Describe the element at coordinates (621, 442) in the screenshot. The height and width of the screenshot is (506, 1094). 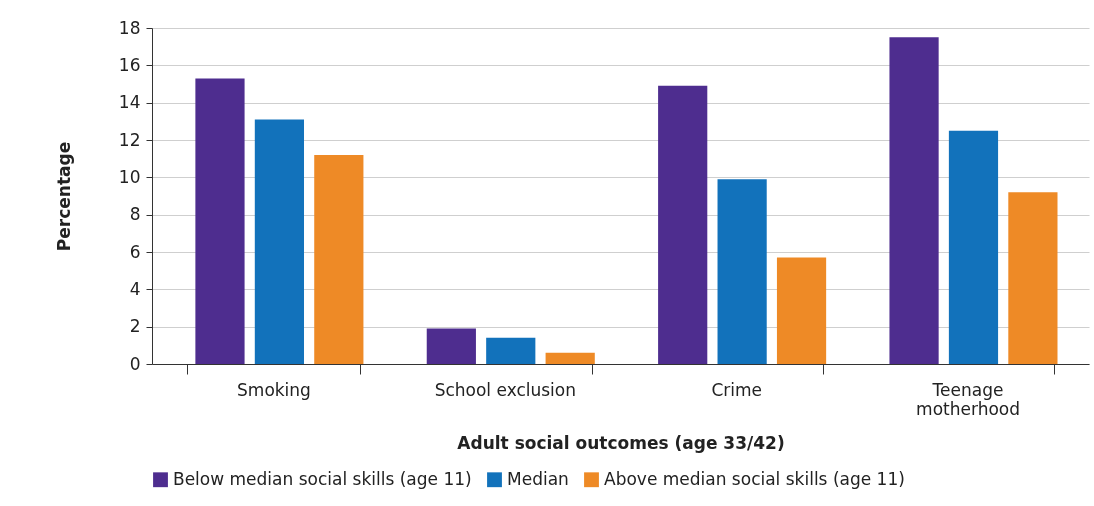
I see `x-axis-title: Adult social outcomes (age 33/42)` at that location.